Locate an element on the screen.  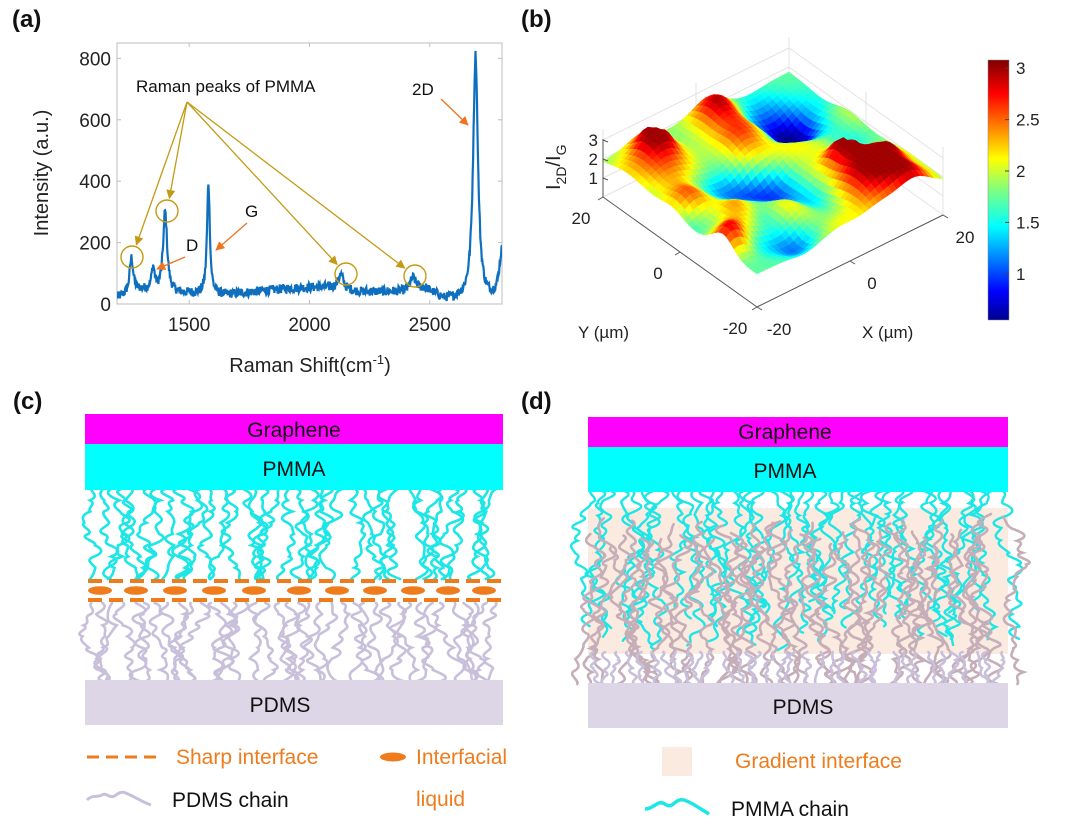
y-tick-label: 400 is located at coordinates (95, 182).